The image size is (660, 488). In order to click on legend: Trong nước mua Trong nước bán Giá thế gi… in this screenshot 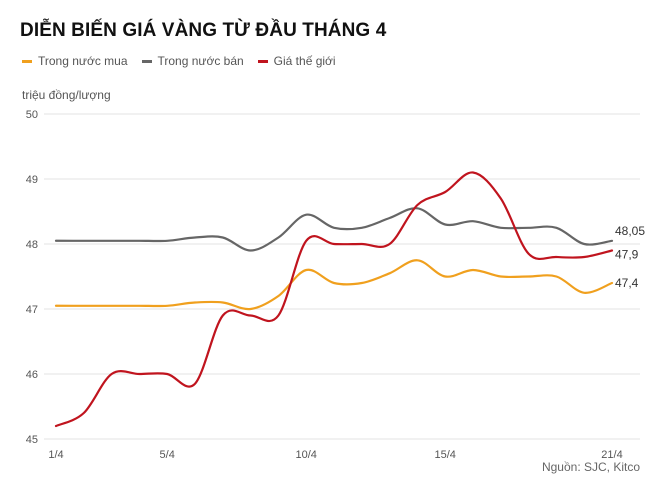, I will do `click(186, 61)`.